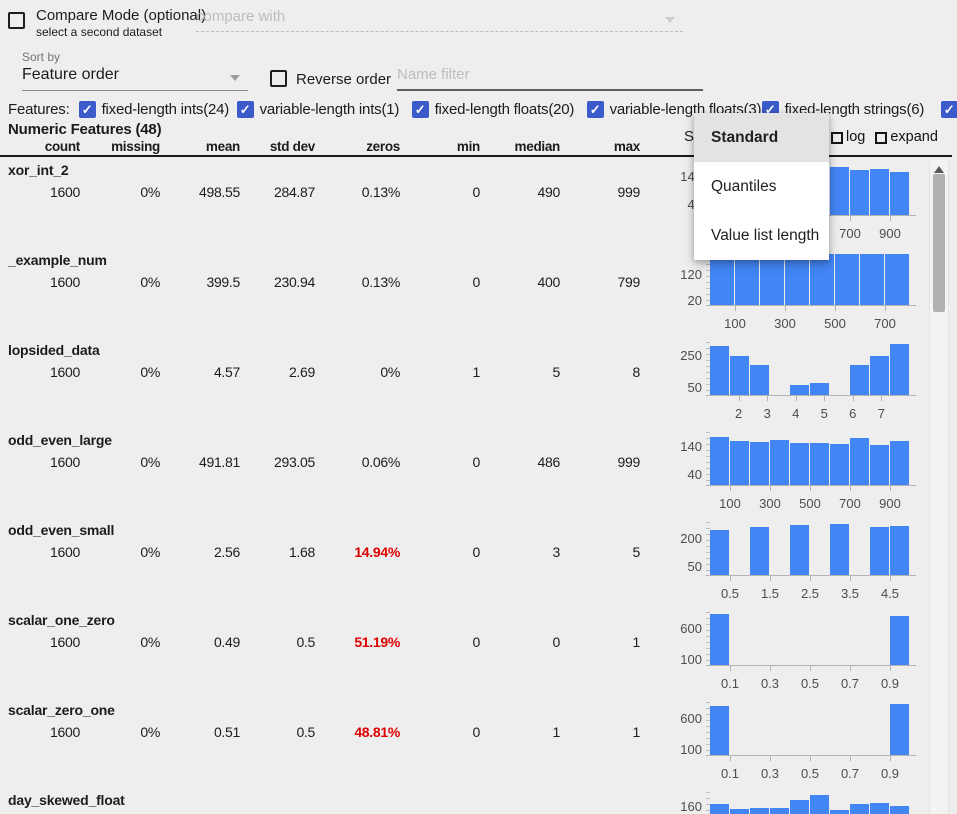 This screenshot has height=814, width=957. I want to click on x-tick-label: 0.3, so click(770, 683).